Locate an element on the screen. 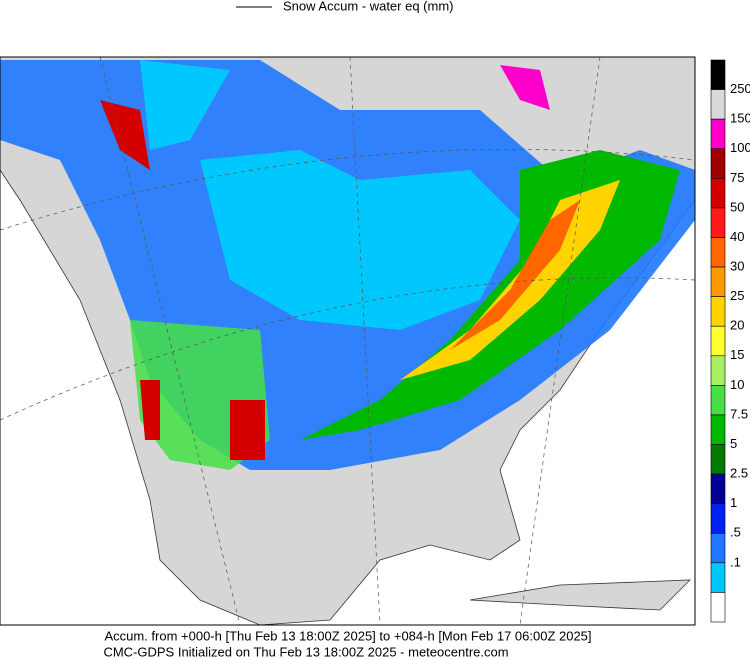 This screenshot has width=750, height=659. colorbar-label: 2.5 is located at coordinates (739, 473).